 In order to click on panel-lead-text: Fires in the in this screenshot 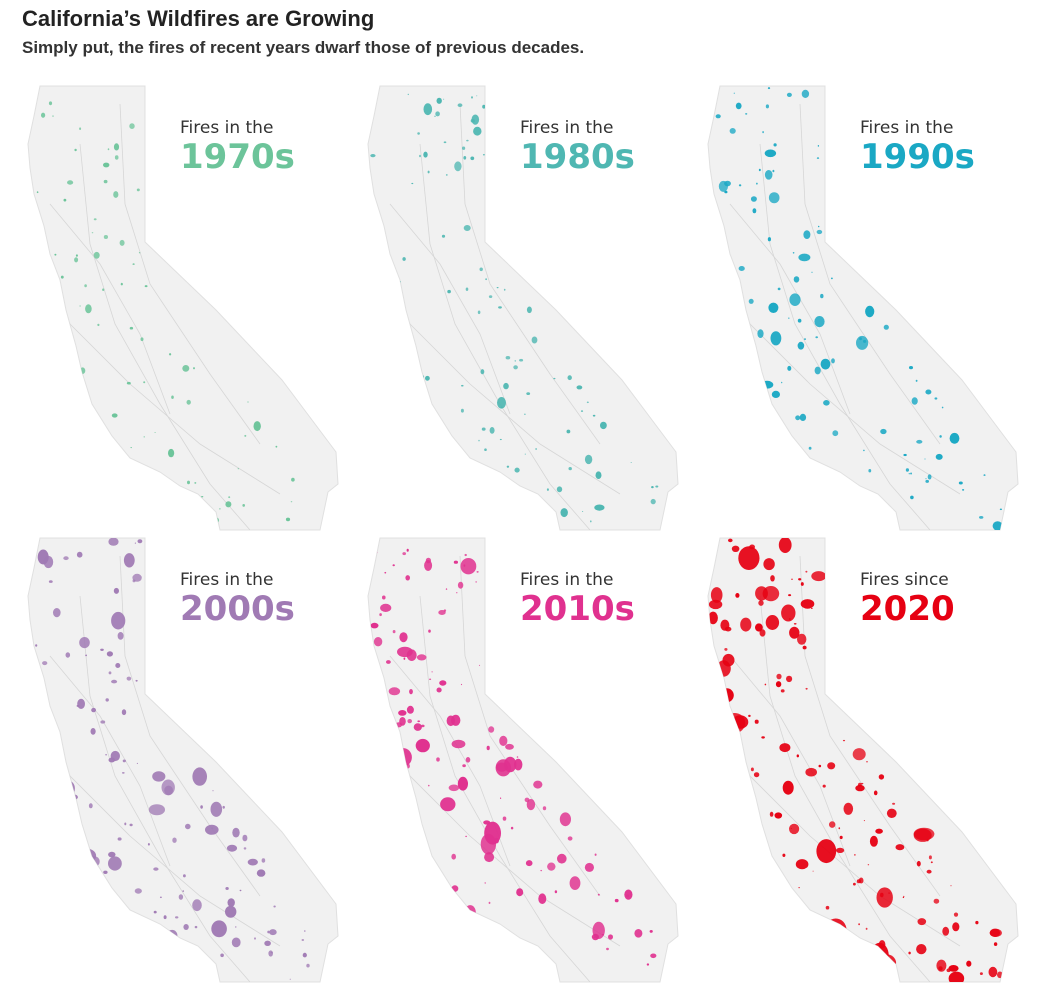, I will do `click(227, 580)`.